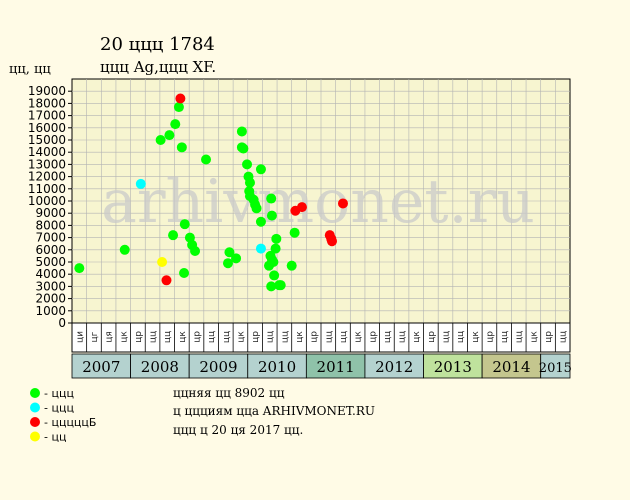 The height and width of the screenshot is (500, 630). Describe the element at coordinates (63, 415) in the screenshot. I see `legend: - ццц- ццц- цццццБ- цц` at that location.